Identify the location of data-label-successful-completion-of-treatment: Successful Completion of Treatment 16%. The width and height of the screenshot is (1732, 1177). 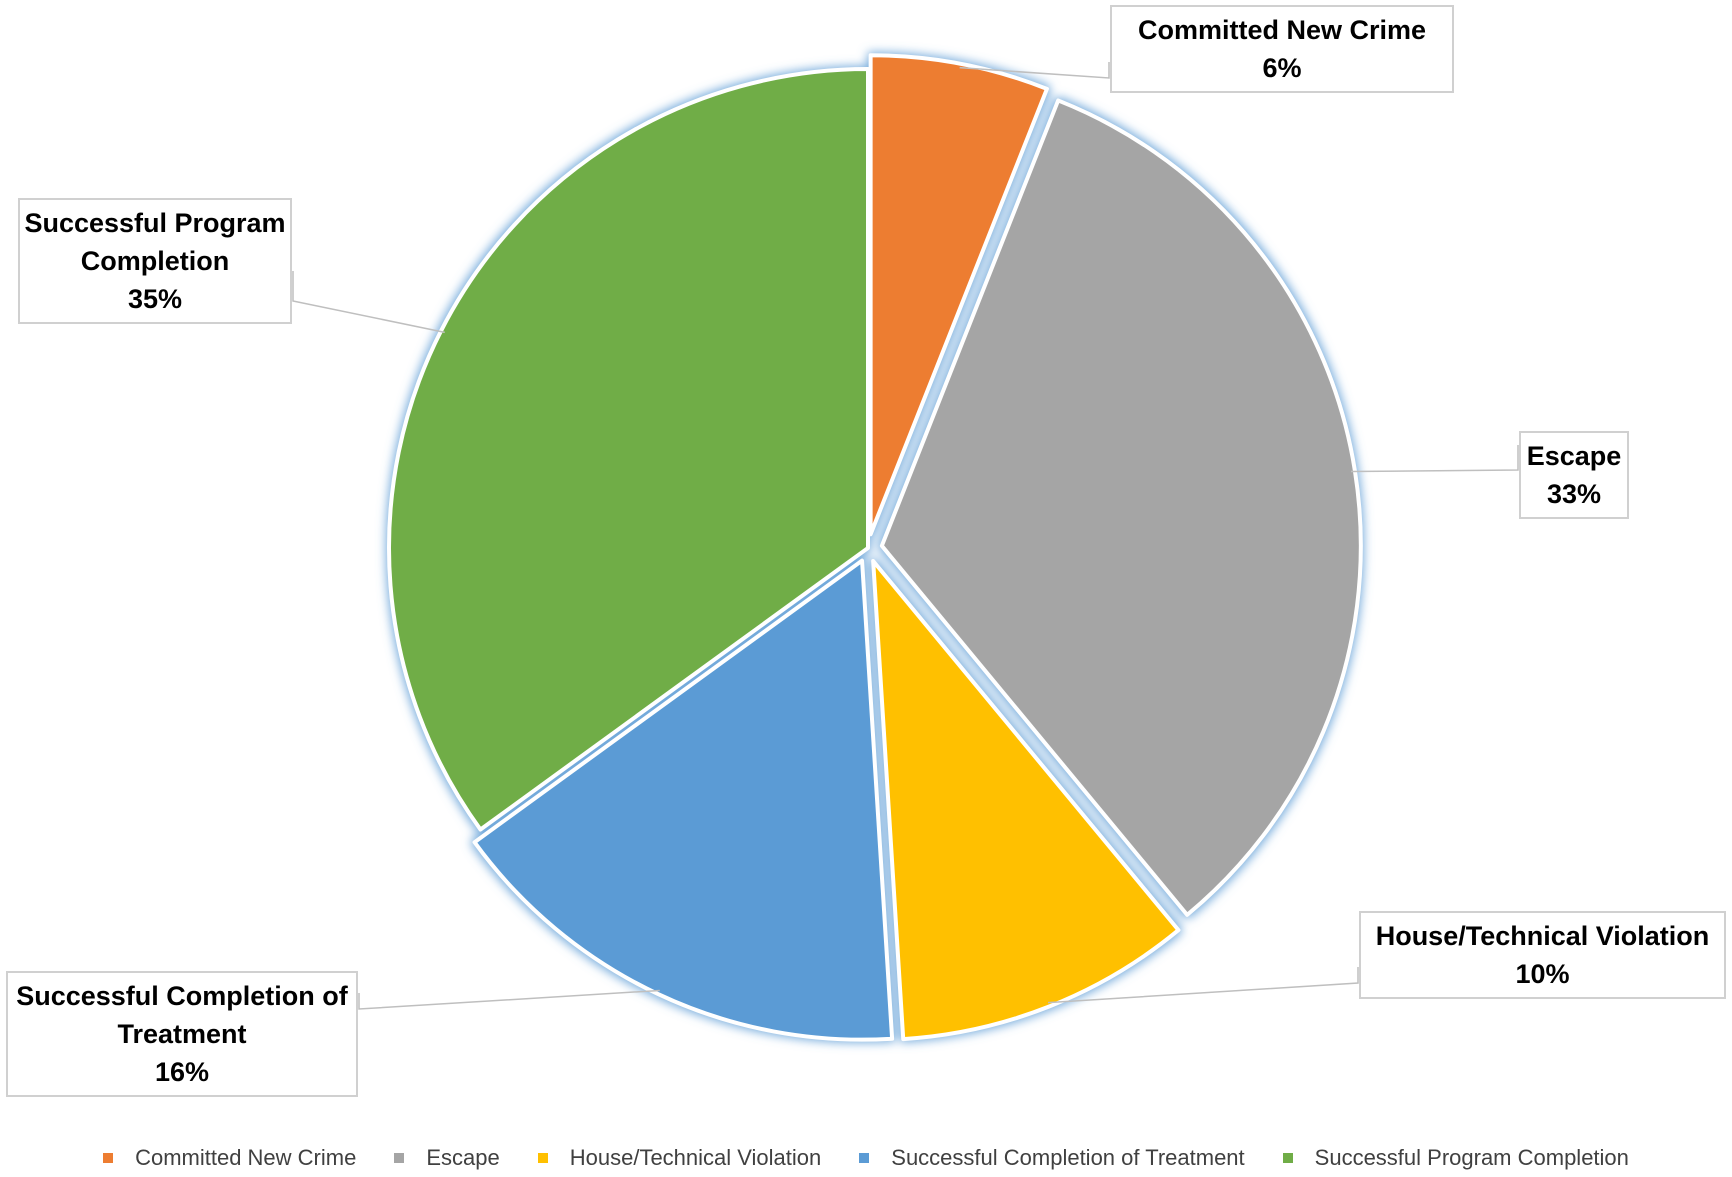
(182, 1034).